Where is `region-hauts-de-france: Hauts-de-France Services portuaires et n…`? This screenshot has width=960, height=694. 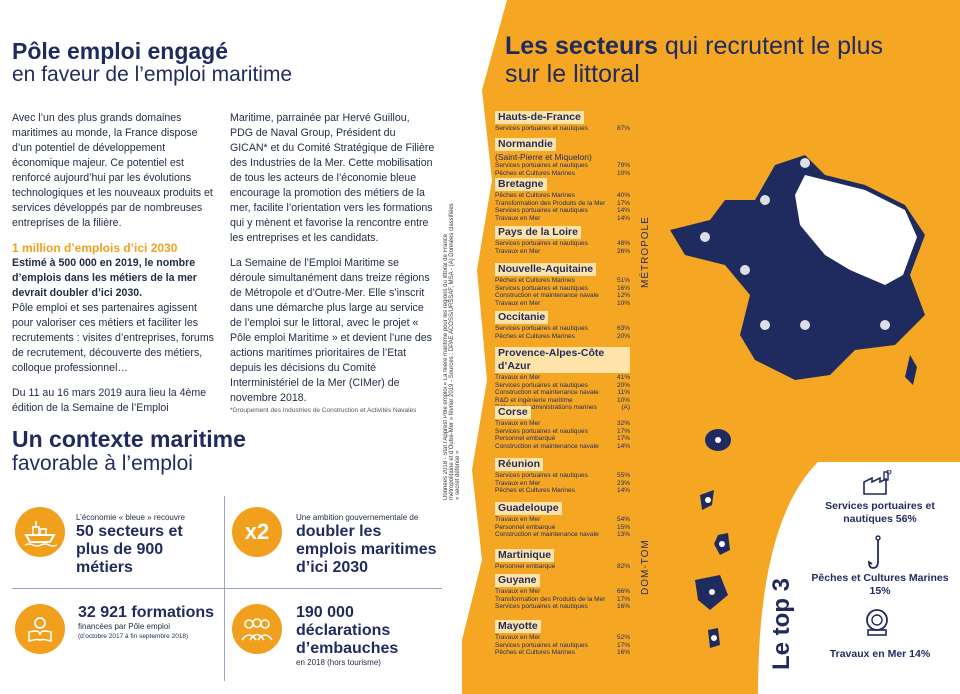
region-hauts-de-france: Hauts-de-France Services portuaires et n… is located at coordinates (562, 122).